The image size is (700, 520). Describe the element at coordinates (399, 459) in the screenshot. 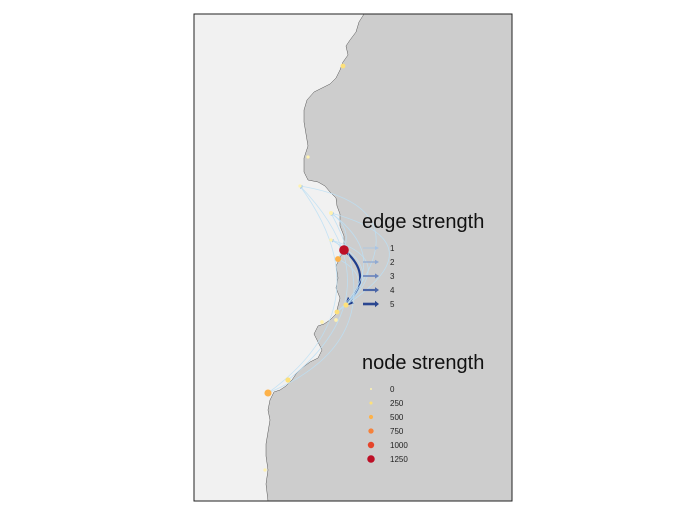

I see `node-legend-label-1250: 1250` at that location.